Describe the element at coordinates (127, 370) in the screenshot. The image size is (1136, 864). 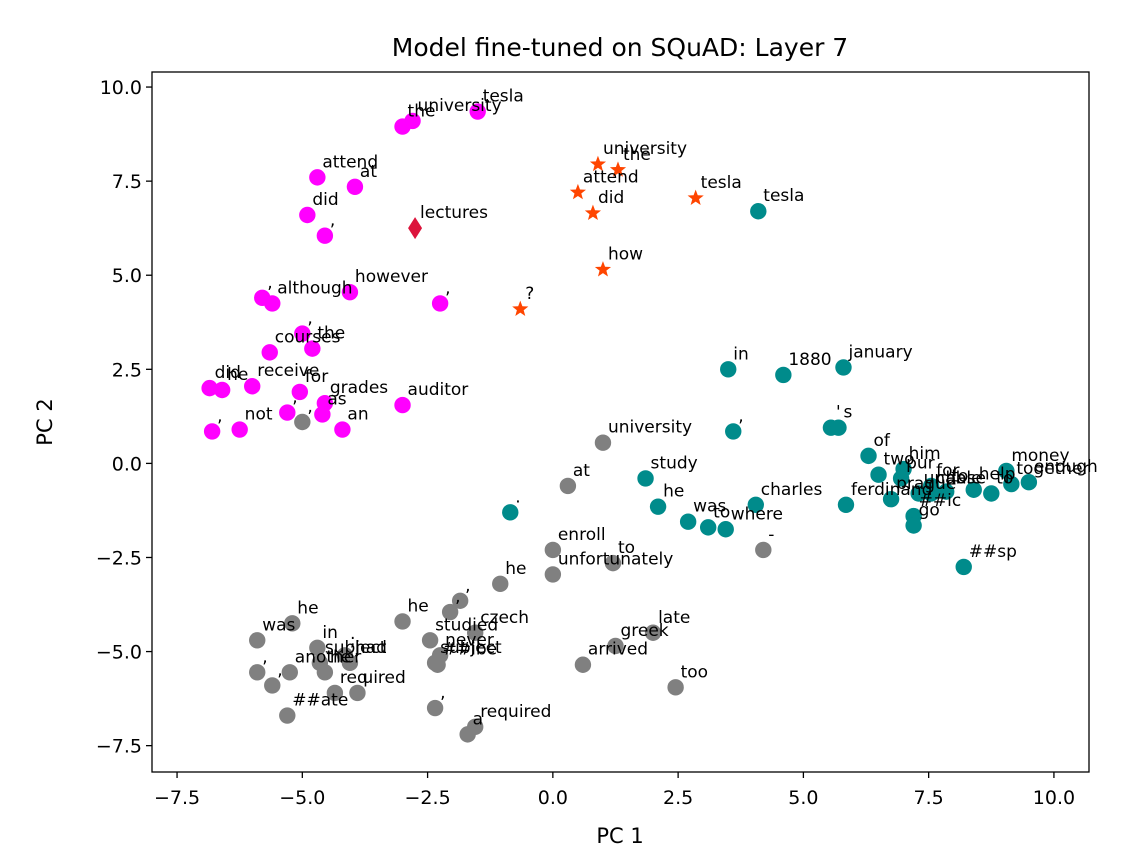
I see `y-tick-label: 2.5` at that location.